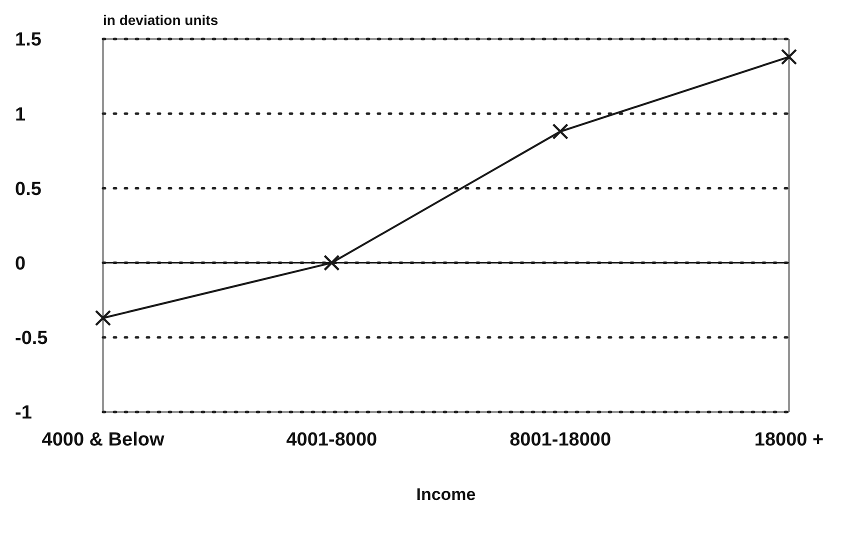 The image size is (848, 533). Describe the element at coordinates (332, 439) in the screenshot. I see `x-tick-label: 4001-8000` at that location.